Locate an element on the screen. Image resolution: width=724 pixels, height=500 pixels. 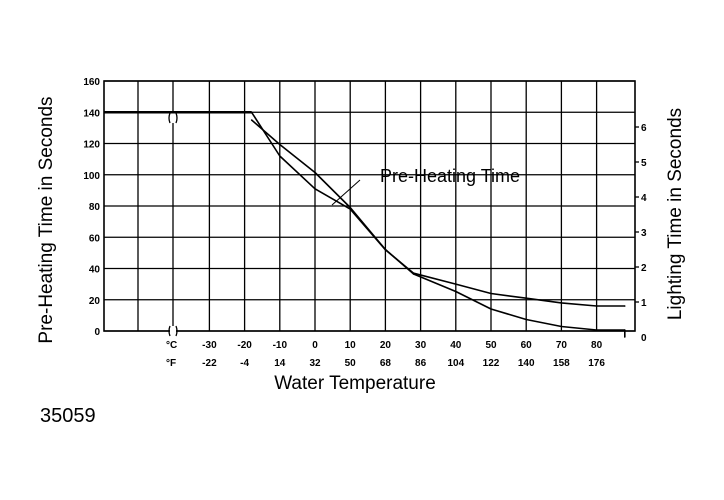
y-axis-label: Pre-Heating Time in Seconds is located at coordinates (46, 219).